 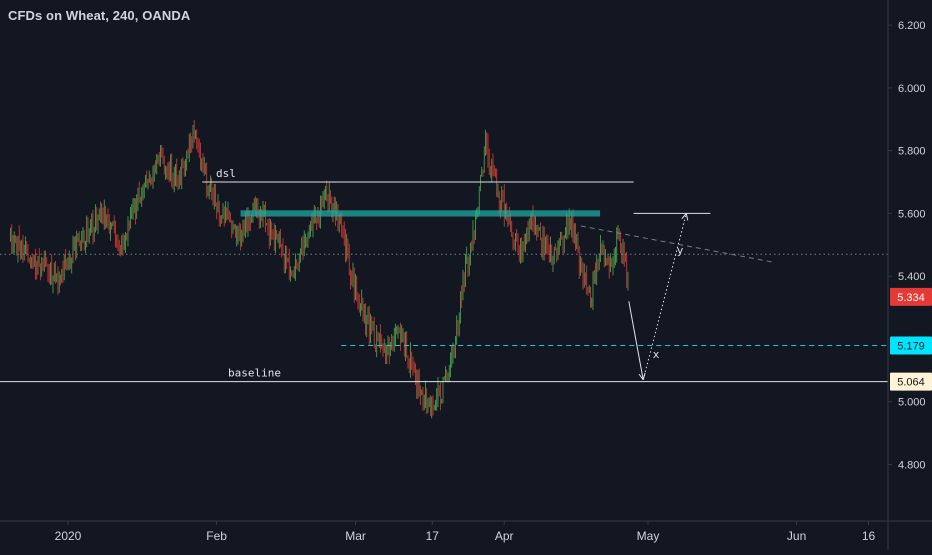 What do you see at coordinates (912, 152) in the screenshot?
I see `y-tick-label: 5.800` at bounding box center [912, 152].